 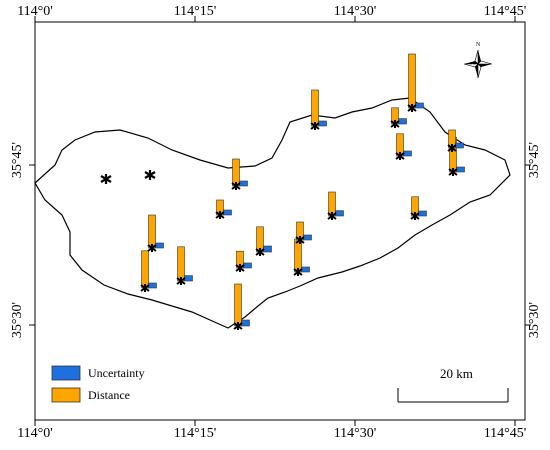 I want to click on legend-distance-label: Distance, so click(x=109, y=395).